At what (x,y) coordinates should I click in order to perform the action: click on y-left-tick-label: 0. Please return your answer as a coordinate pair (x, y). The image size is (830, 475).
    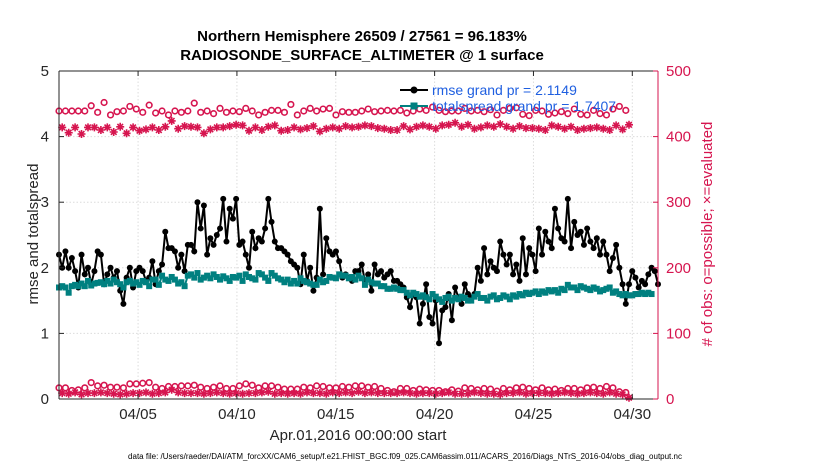
    Looking at the image, I should click on (45, 399).